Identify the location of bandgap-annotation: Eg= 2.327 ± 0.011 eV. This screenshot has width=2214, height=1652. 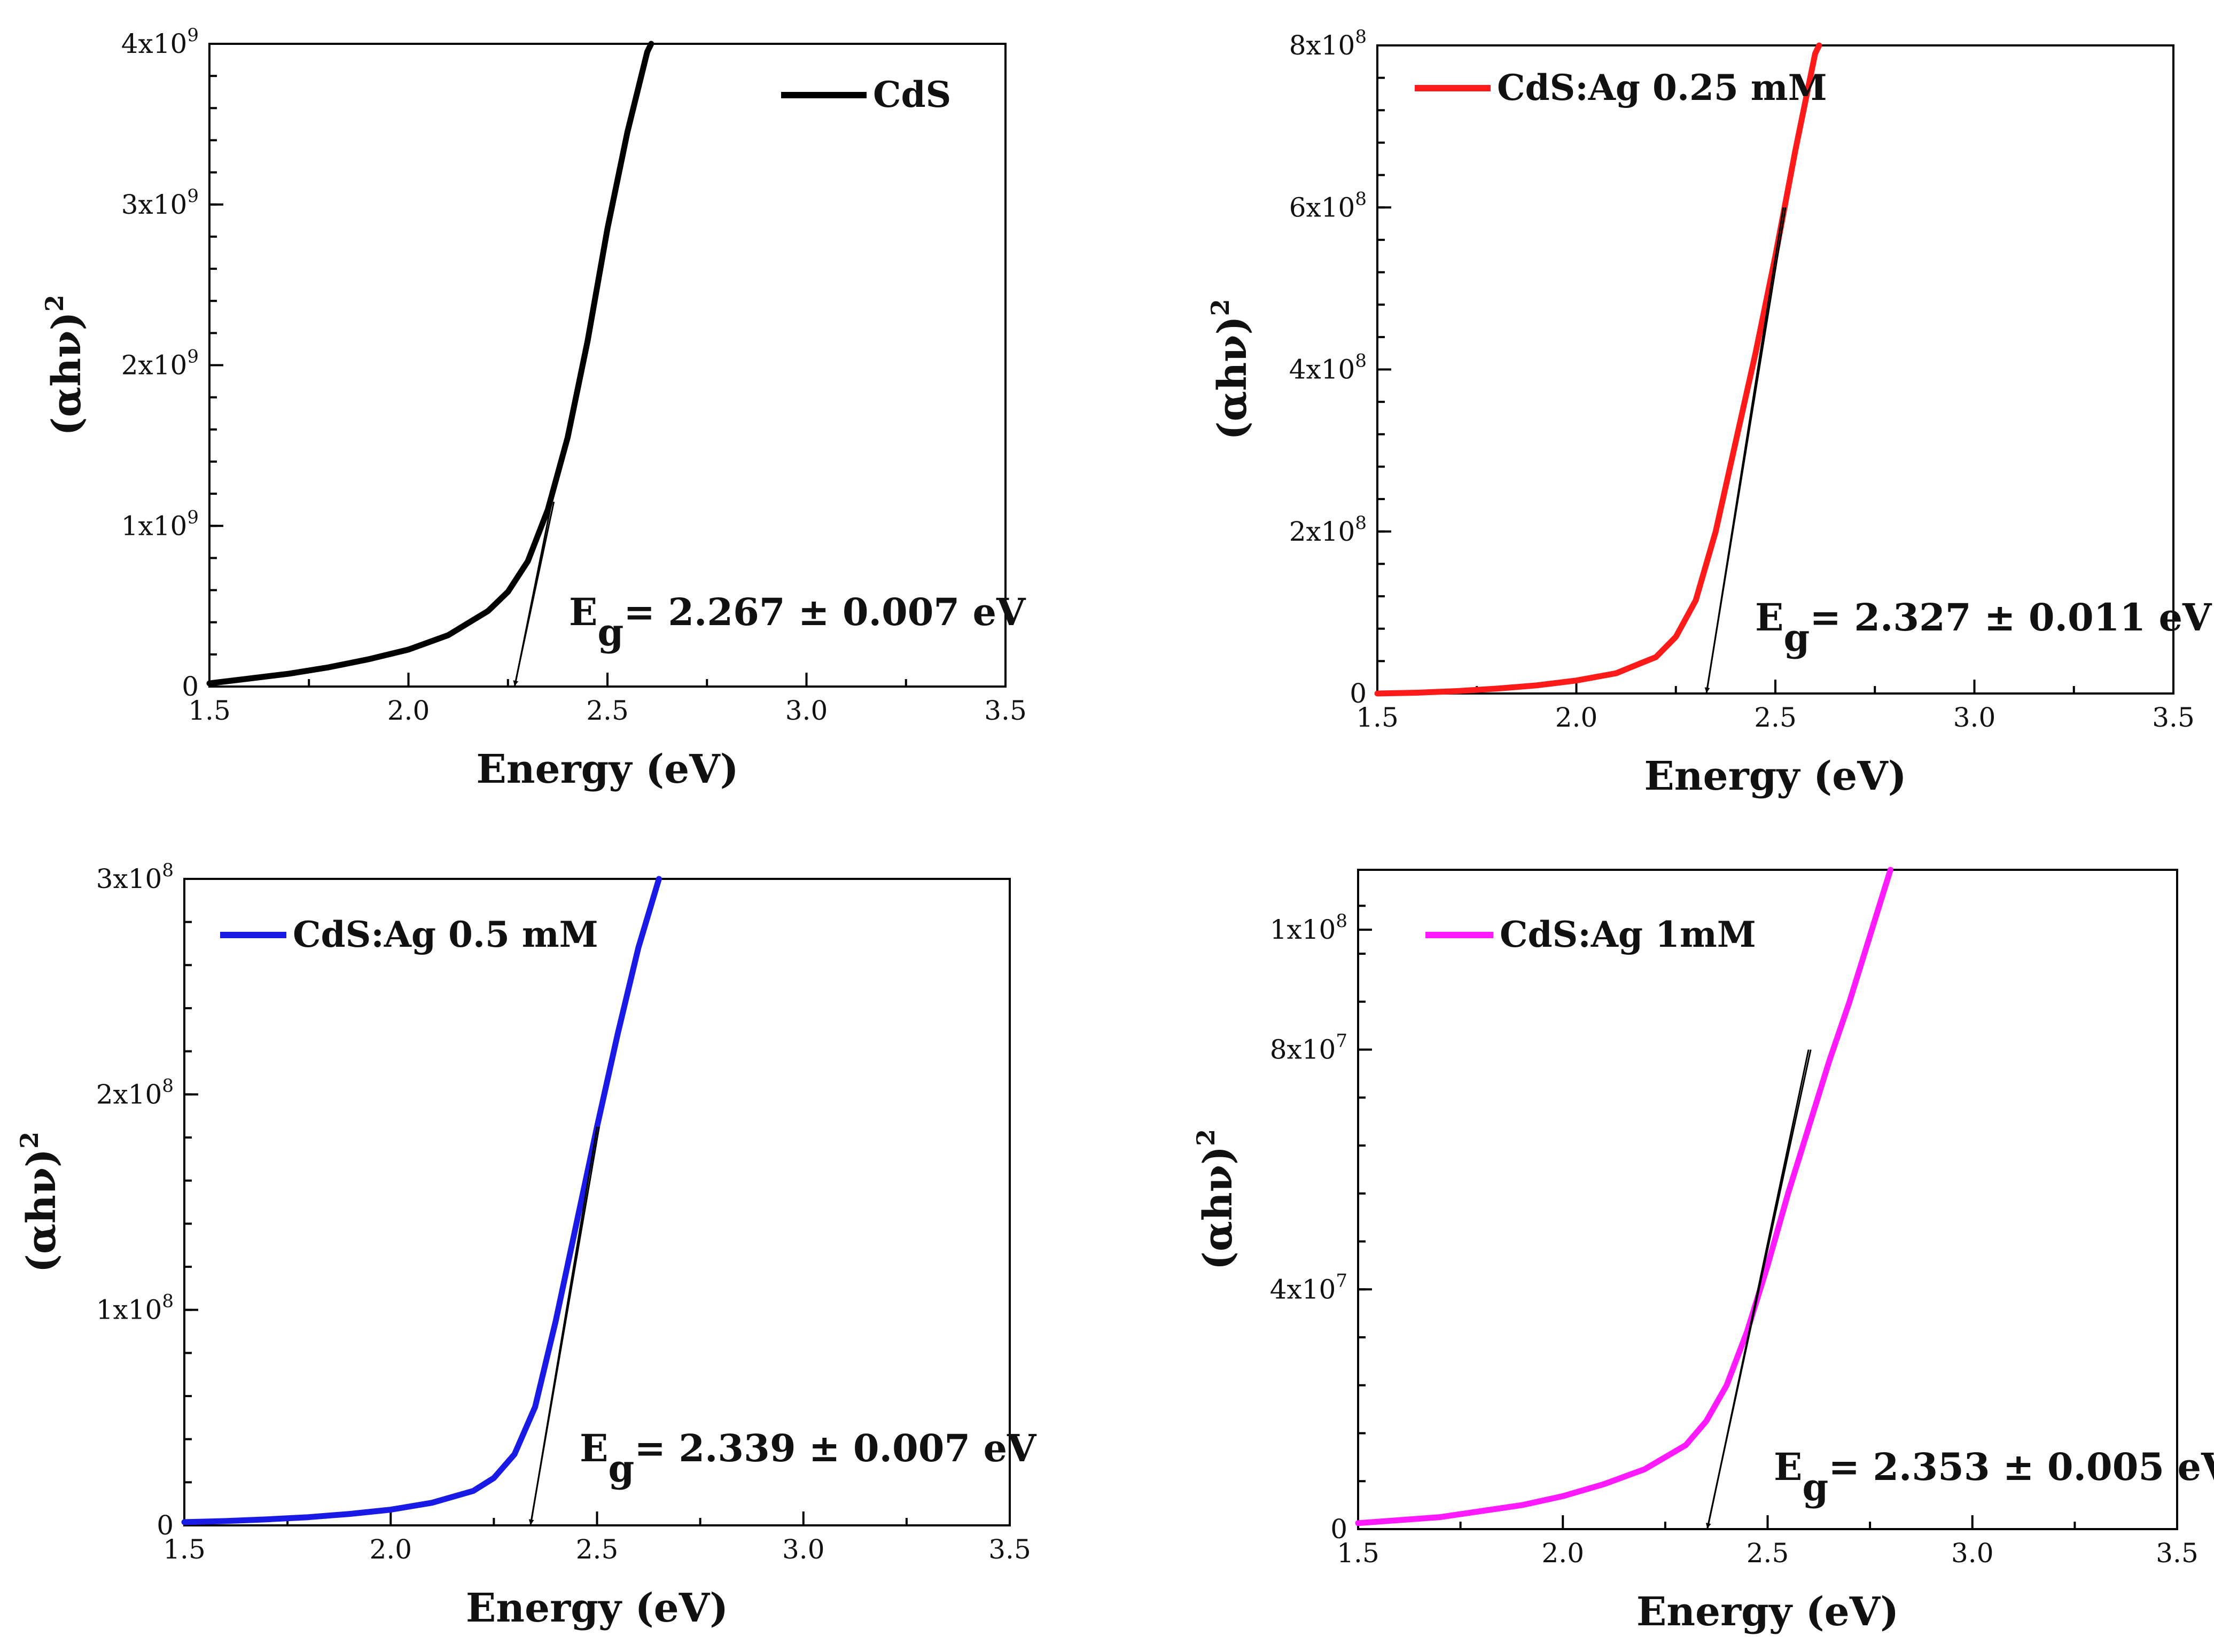
(1983, 628).